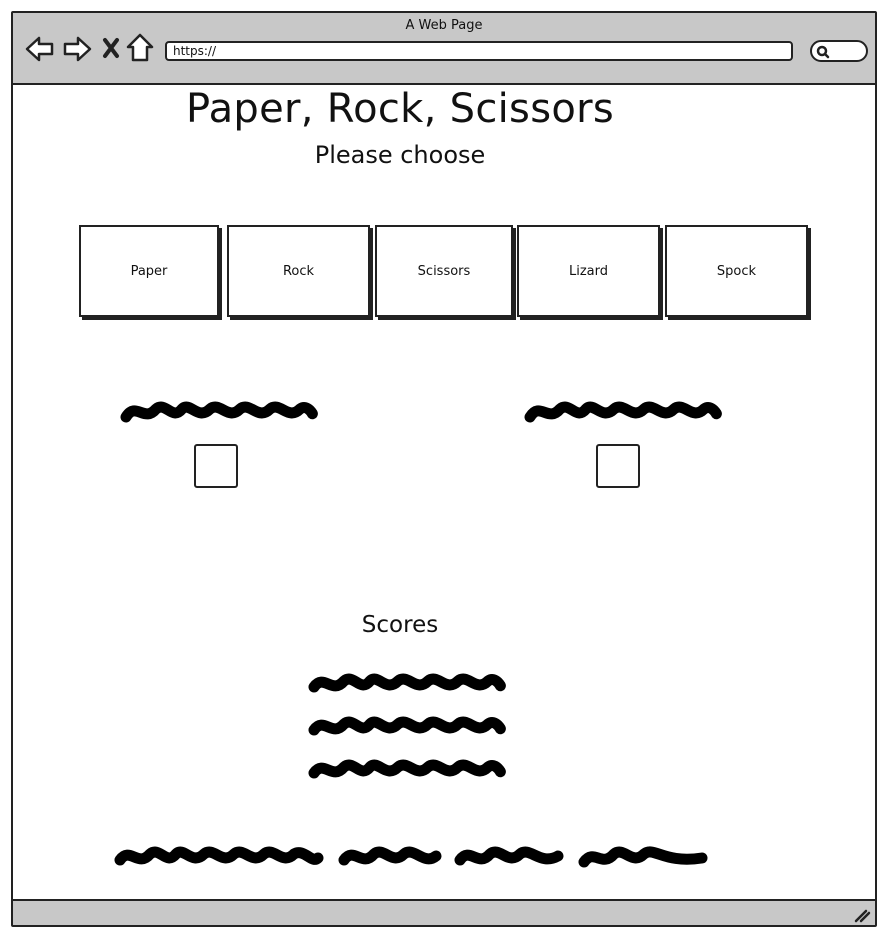 The height and width of the screenshot is (947, 893). I want to click on choice-button-rock: Rock, so click(298, 271).